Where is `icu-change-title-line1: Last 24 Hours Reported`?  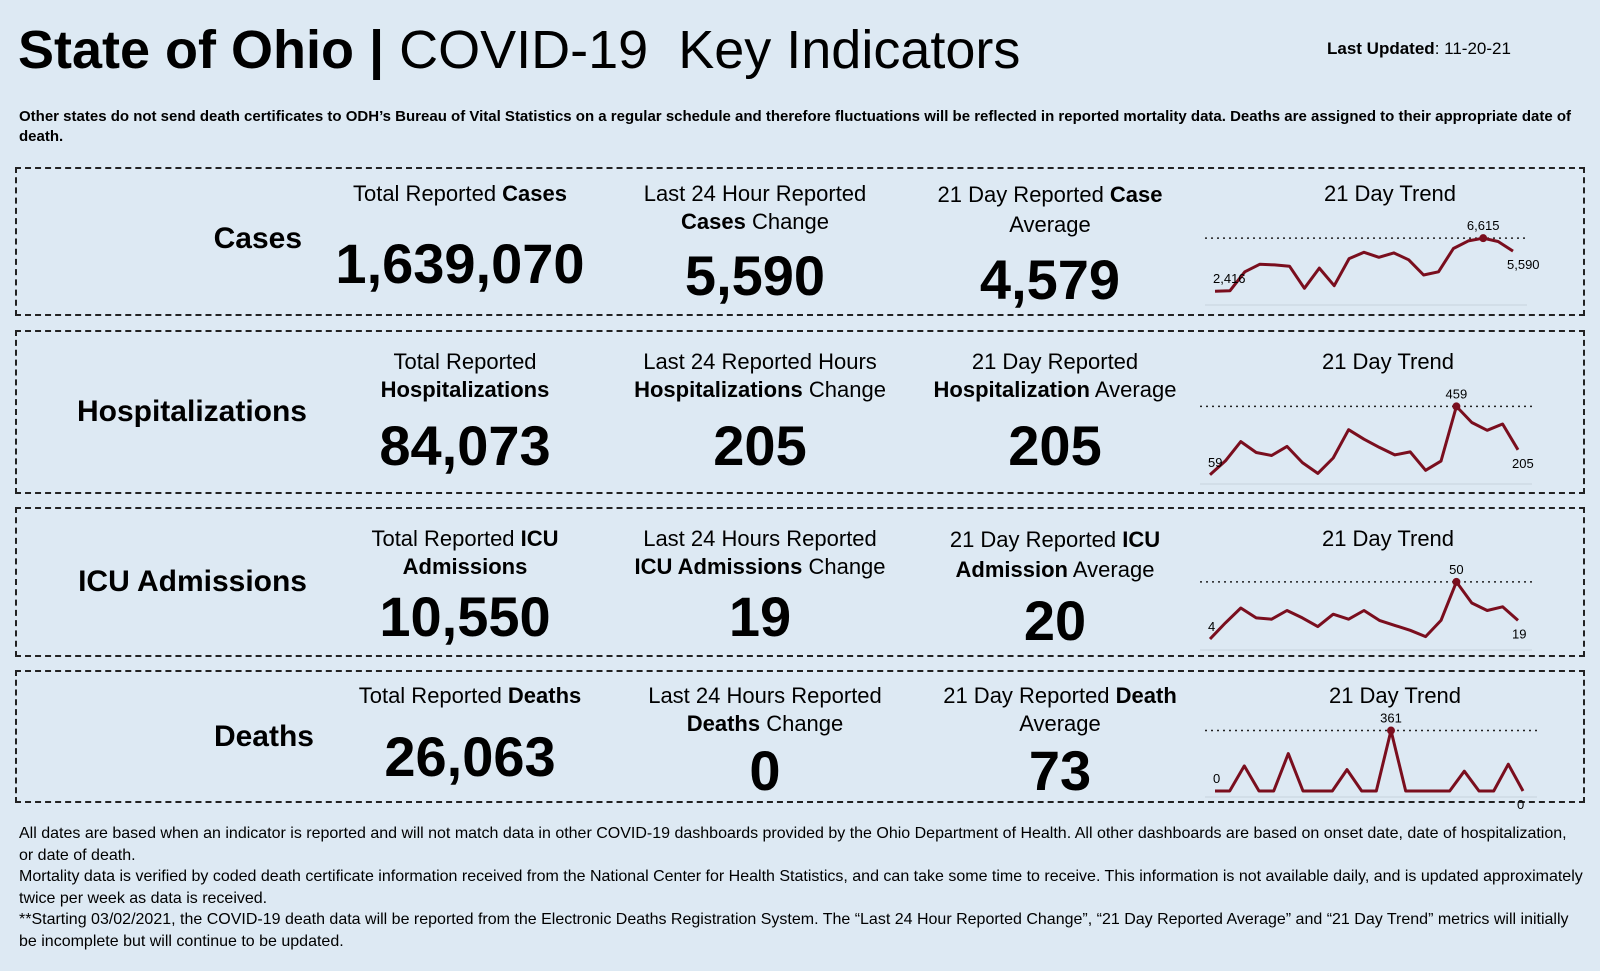
icu-change-title-line1: Last 24 Hours Reported is located at coordinates (760, 538).